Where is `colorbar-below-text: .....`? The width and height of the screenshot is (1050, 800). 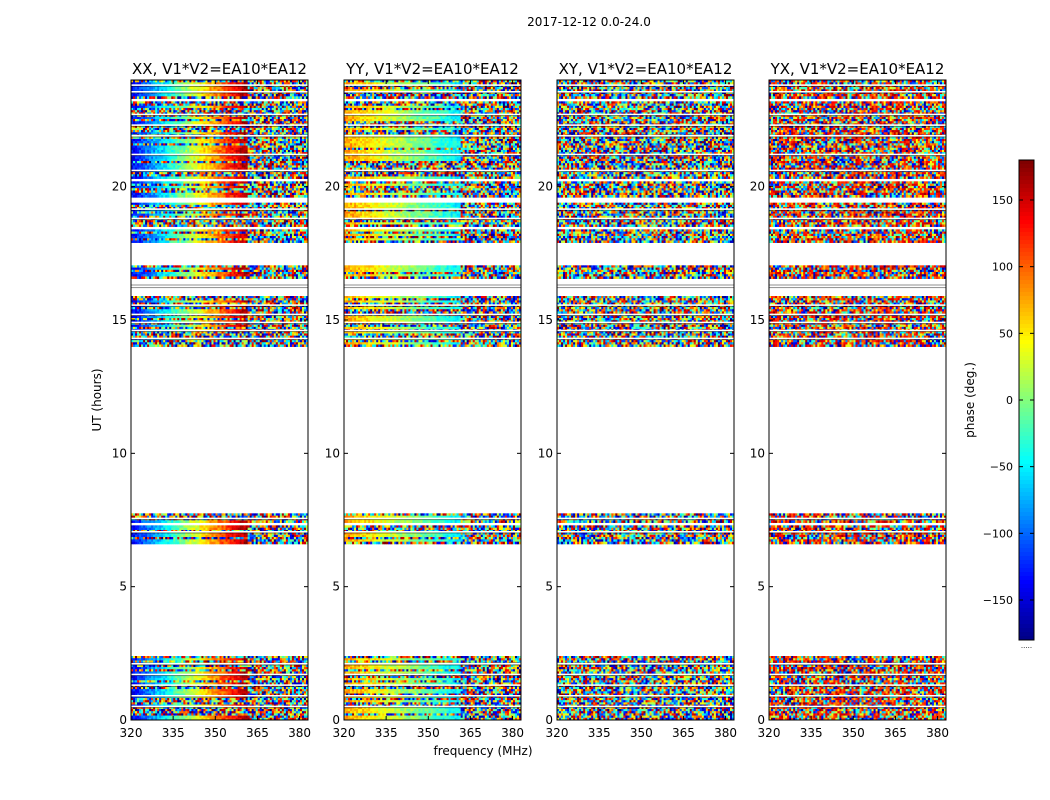 colorbar-below-text: ..... is located at coordinates (1026, 646).